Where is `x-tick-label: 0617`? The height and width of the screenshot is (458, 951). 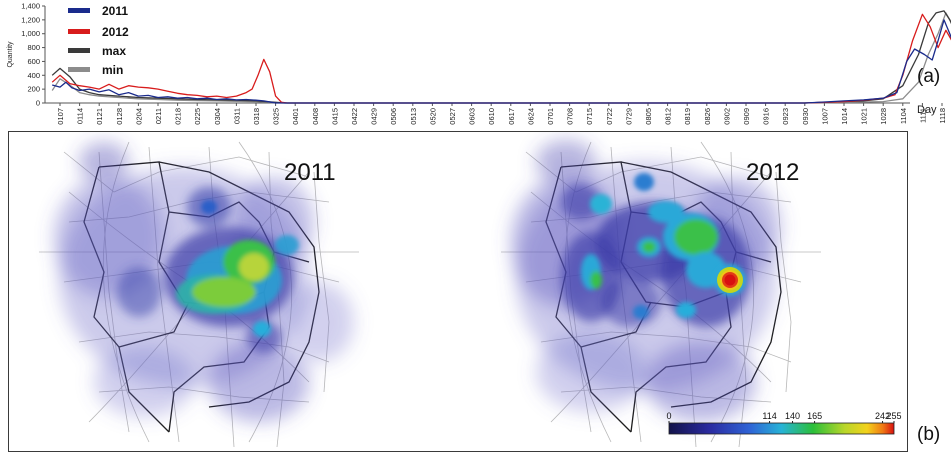
x-tick-label: 0617 is located at coordinates (511, 116).